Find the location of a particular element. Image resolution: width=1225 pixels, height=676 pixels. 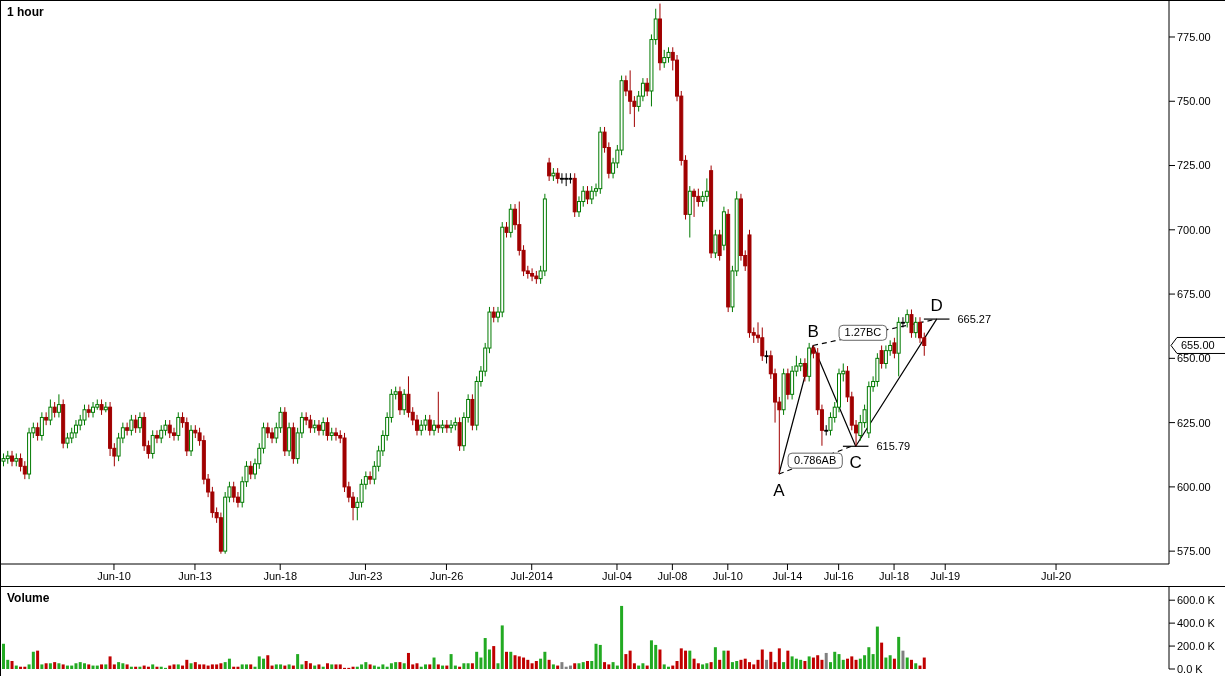

annotation: 1.27BC is located at coordinates (863, 332).